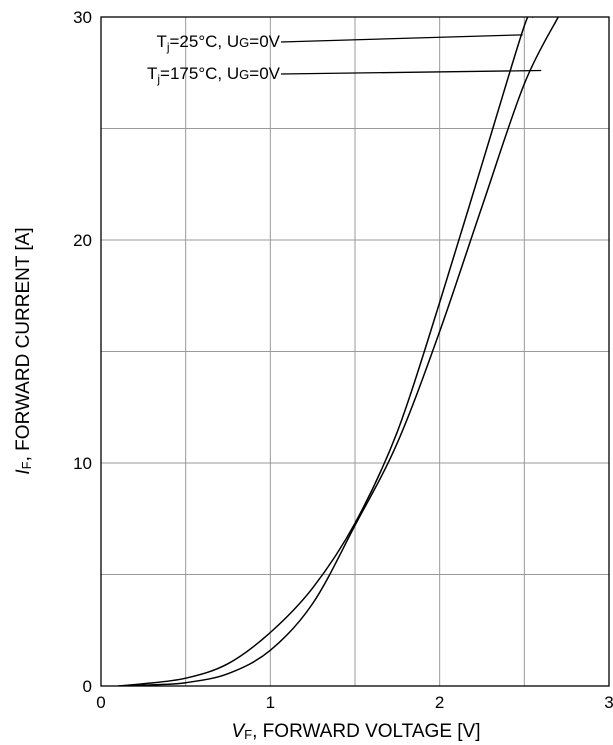 Image resolution: width=613 pixels, height=745 pixels. What do you see at coordinates (82, 463) in the screenshot?
I see `y-tick-label: 10` at bounding box center [82, 463].